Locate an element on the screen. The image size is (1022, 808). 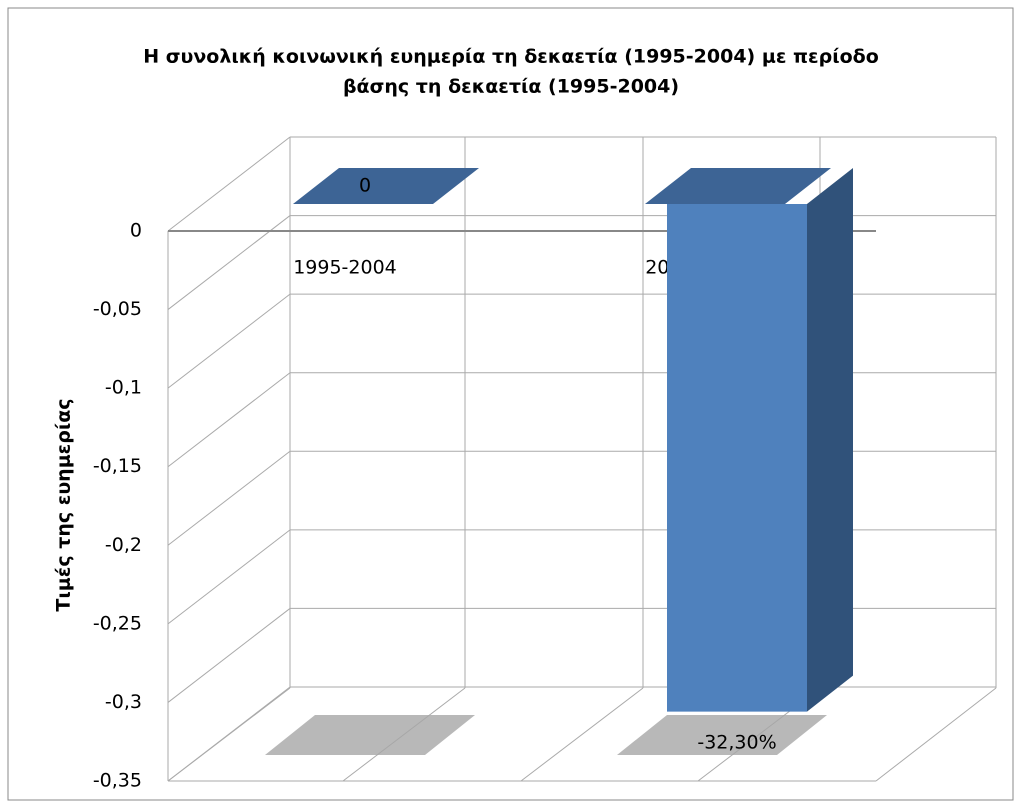
y-tick-label: -0,3 is located at coordinates (123, 702).